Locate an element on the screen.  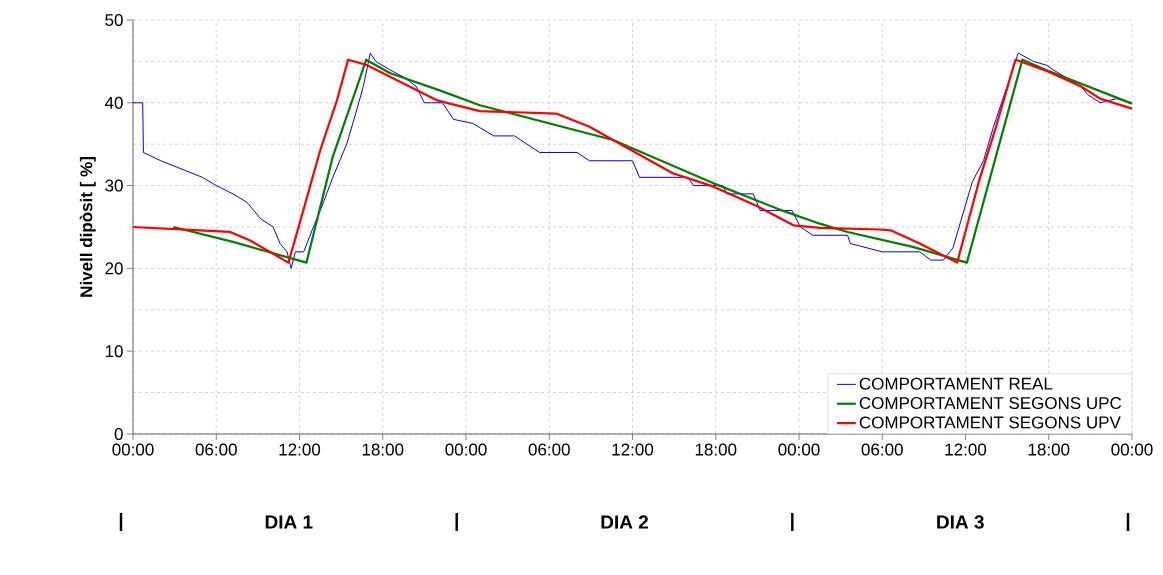
legend-label: COMPORTAMENT SEGONS UPV is located at coordinates (990, 422).